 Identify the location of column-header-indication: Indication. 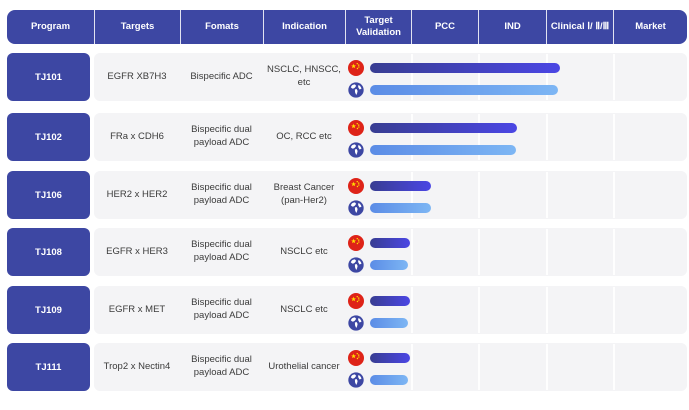
(304, 27).